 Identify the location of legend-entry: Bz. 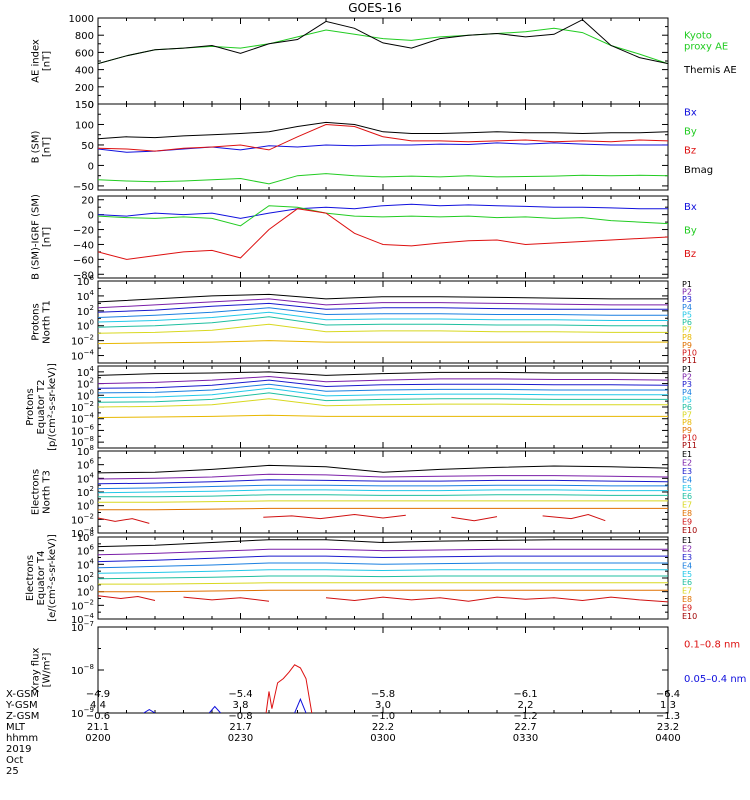
(690, 151).